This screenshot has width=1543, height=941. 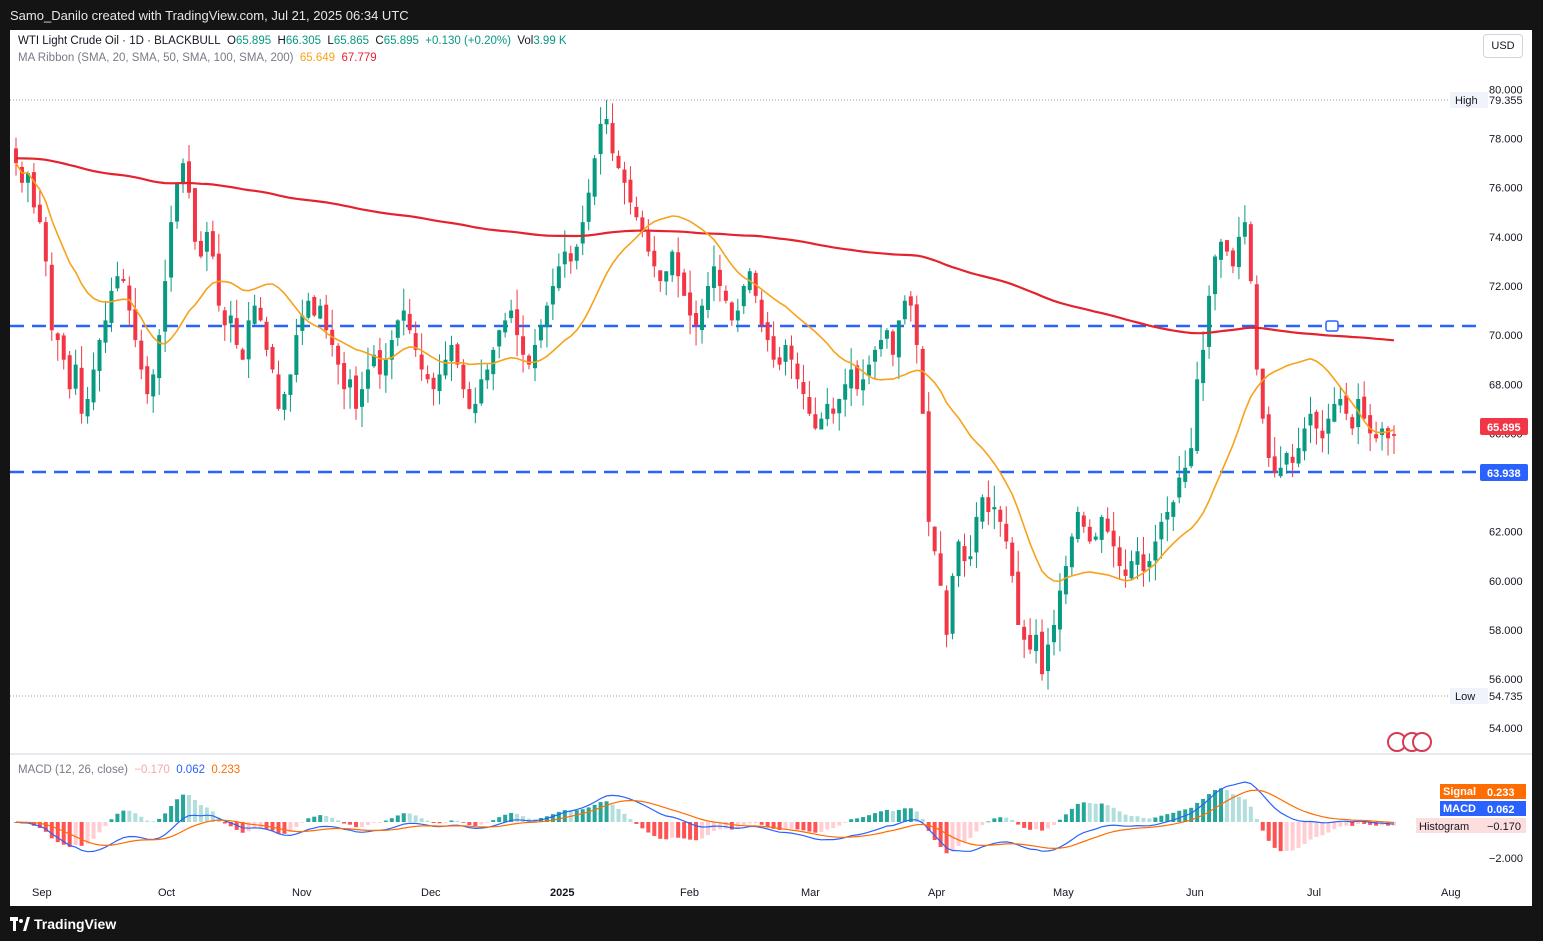 What do you see at coordinates (1504, 428) in the screenshot?
I see `last-price-value: 65.895` at bounding box center [1504, 428].